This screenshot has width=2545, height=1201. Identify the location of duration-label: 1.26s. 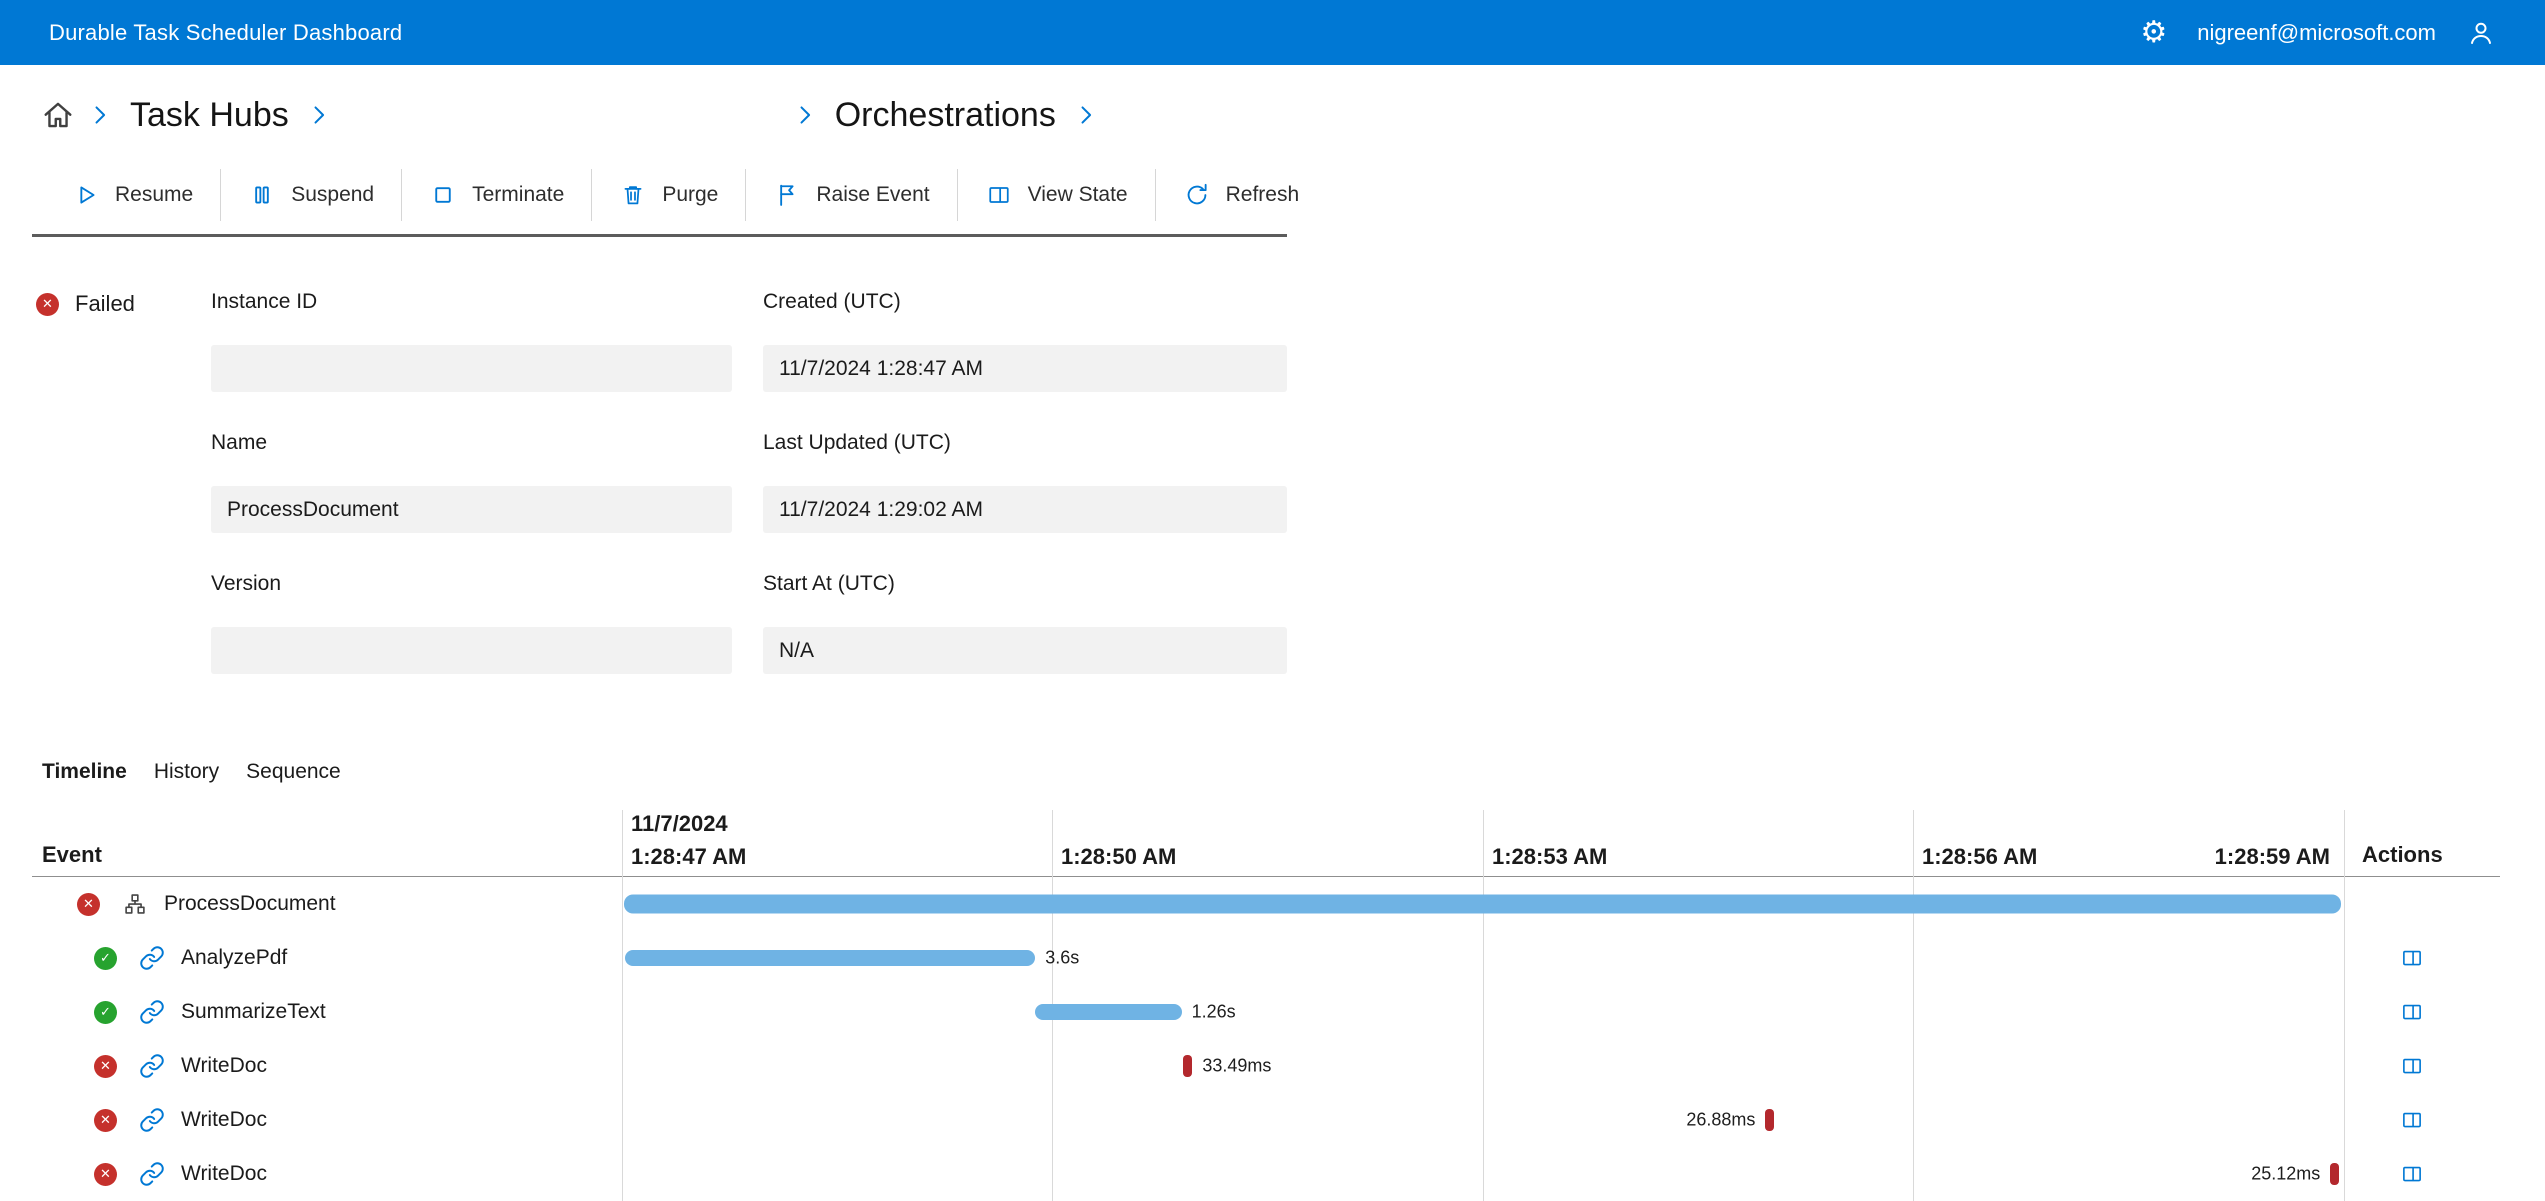
(1213, 1011).